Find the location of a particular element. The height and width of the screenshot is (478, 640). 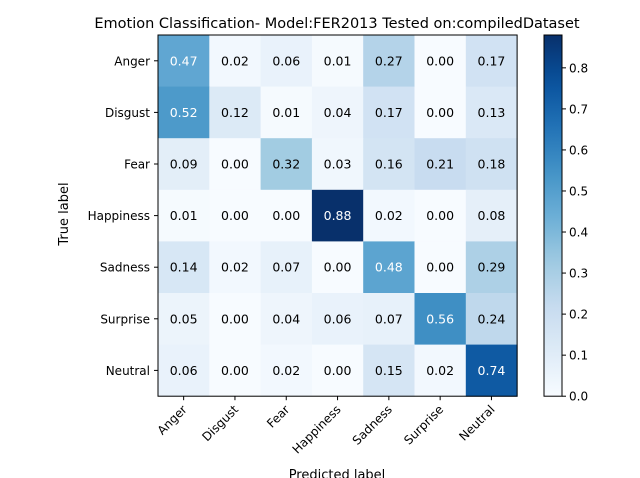

cell-value-label: 0.32 is located at coordinates (286, 164).